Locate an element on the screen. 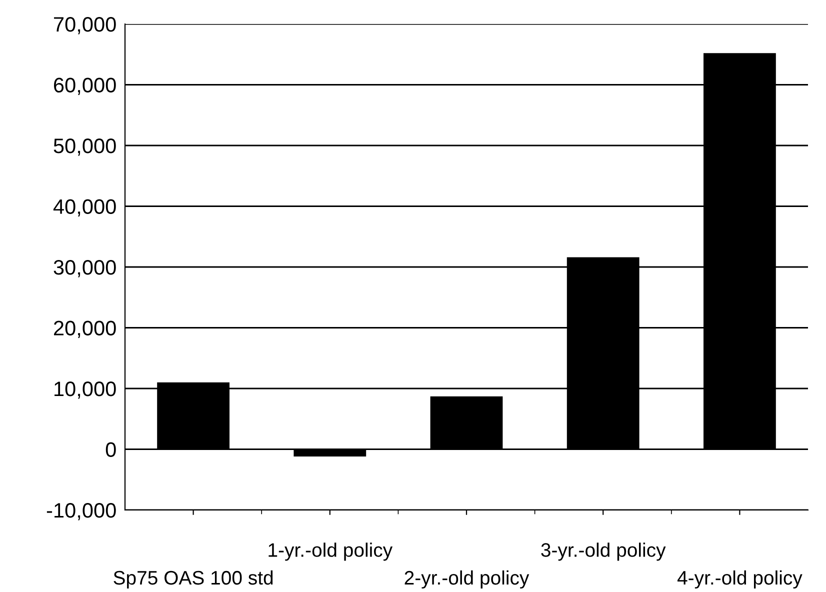  y-tick-label: -10,000 is located at coordinates (81, 511).